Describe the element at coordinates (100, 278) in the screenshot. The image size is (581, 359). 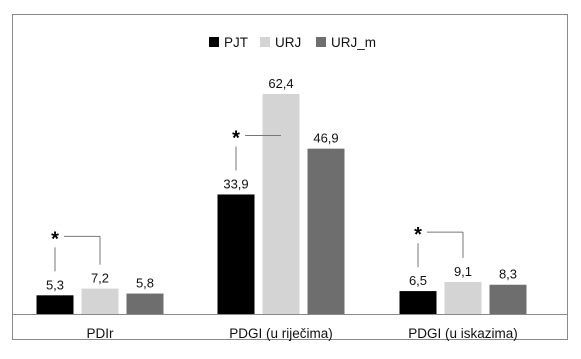
I see `value-label-urj-pdir: 7,2` at that location.